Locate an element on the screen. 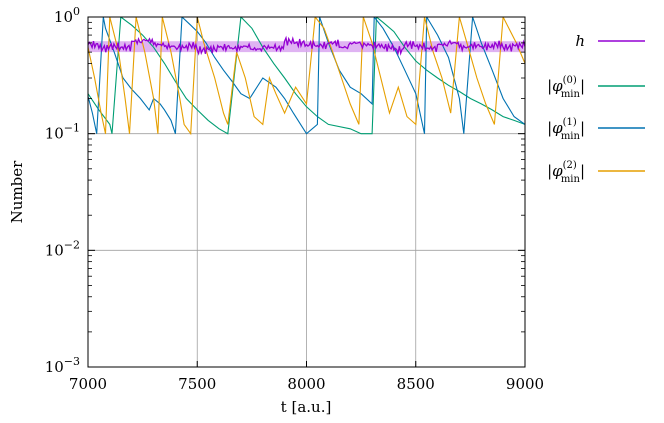 The height and width of the screenshot is (423, 664). x-tick-label: 8000 is located at coordinates (306, 384).